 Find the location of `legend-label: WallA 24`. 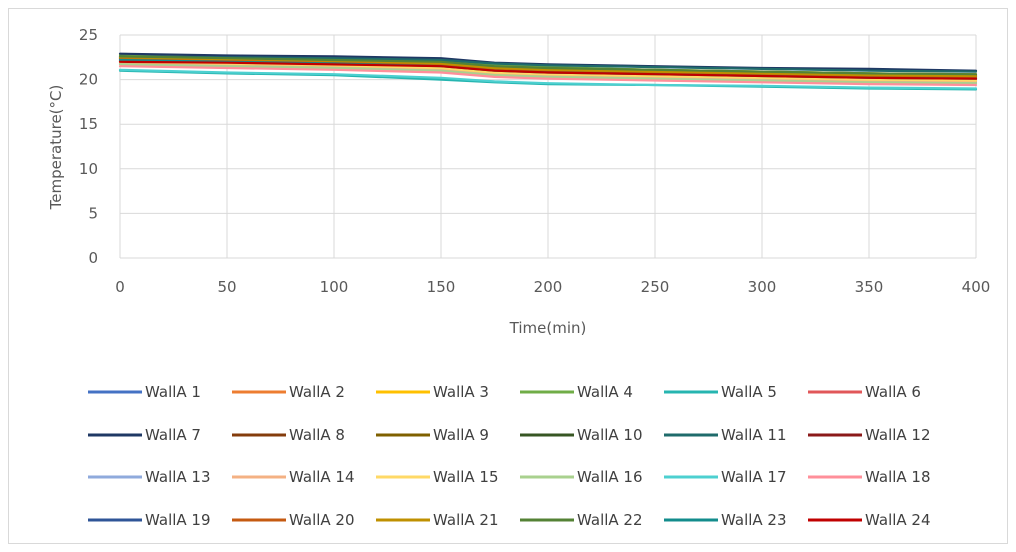

legend-label: WallA 24 is located at coordinates (898, 520).